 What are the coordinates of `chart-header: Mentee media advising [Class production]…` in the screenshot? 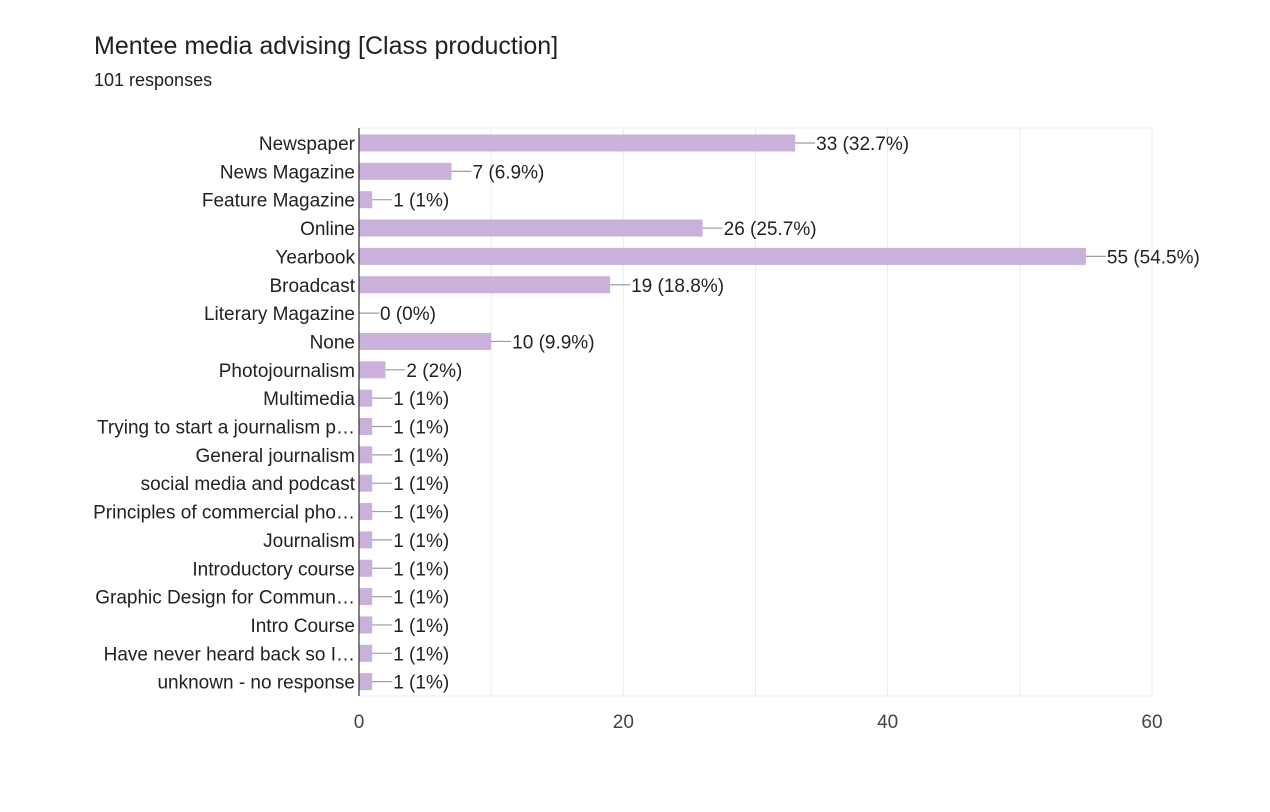 It's located at (326, 61).